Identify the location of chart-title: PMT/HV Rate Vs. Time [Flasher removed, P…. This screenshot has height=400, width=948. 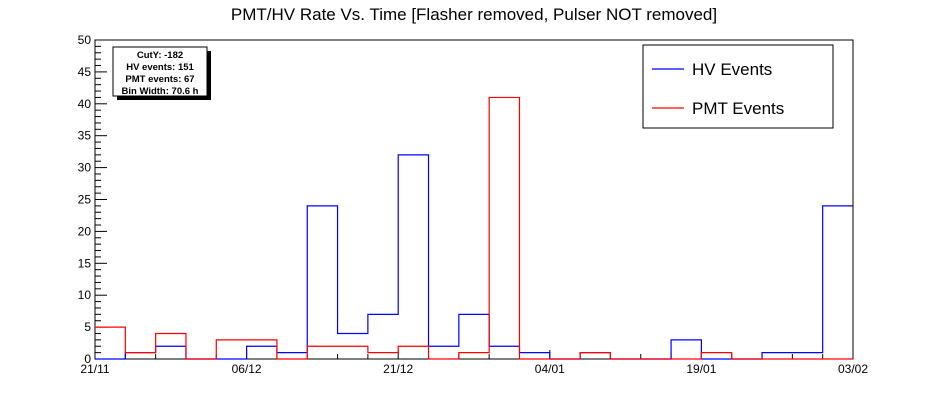
(474, 14).